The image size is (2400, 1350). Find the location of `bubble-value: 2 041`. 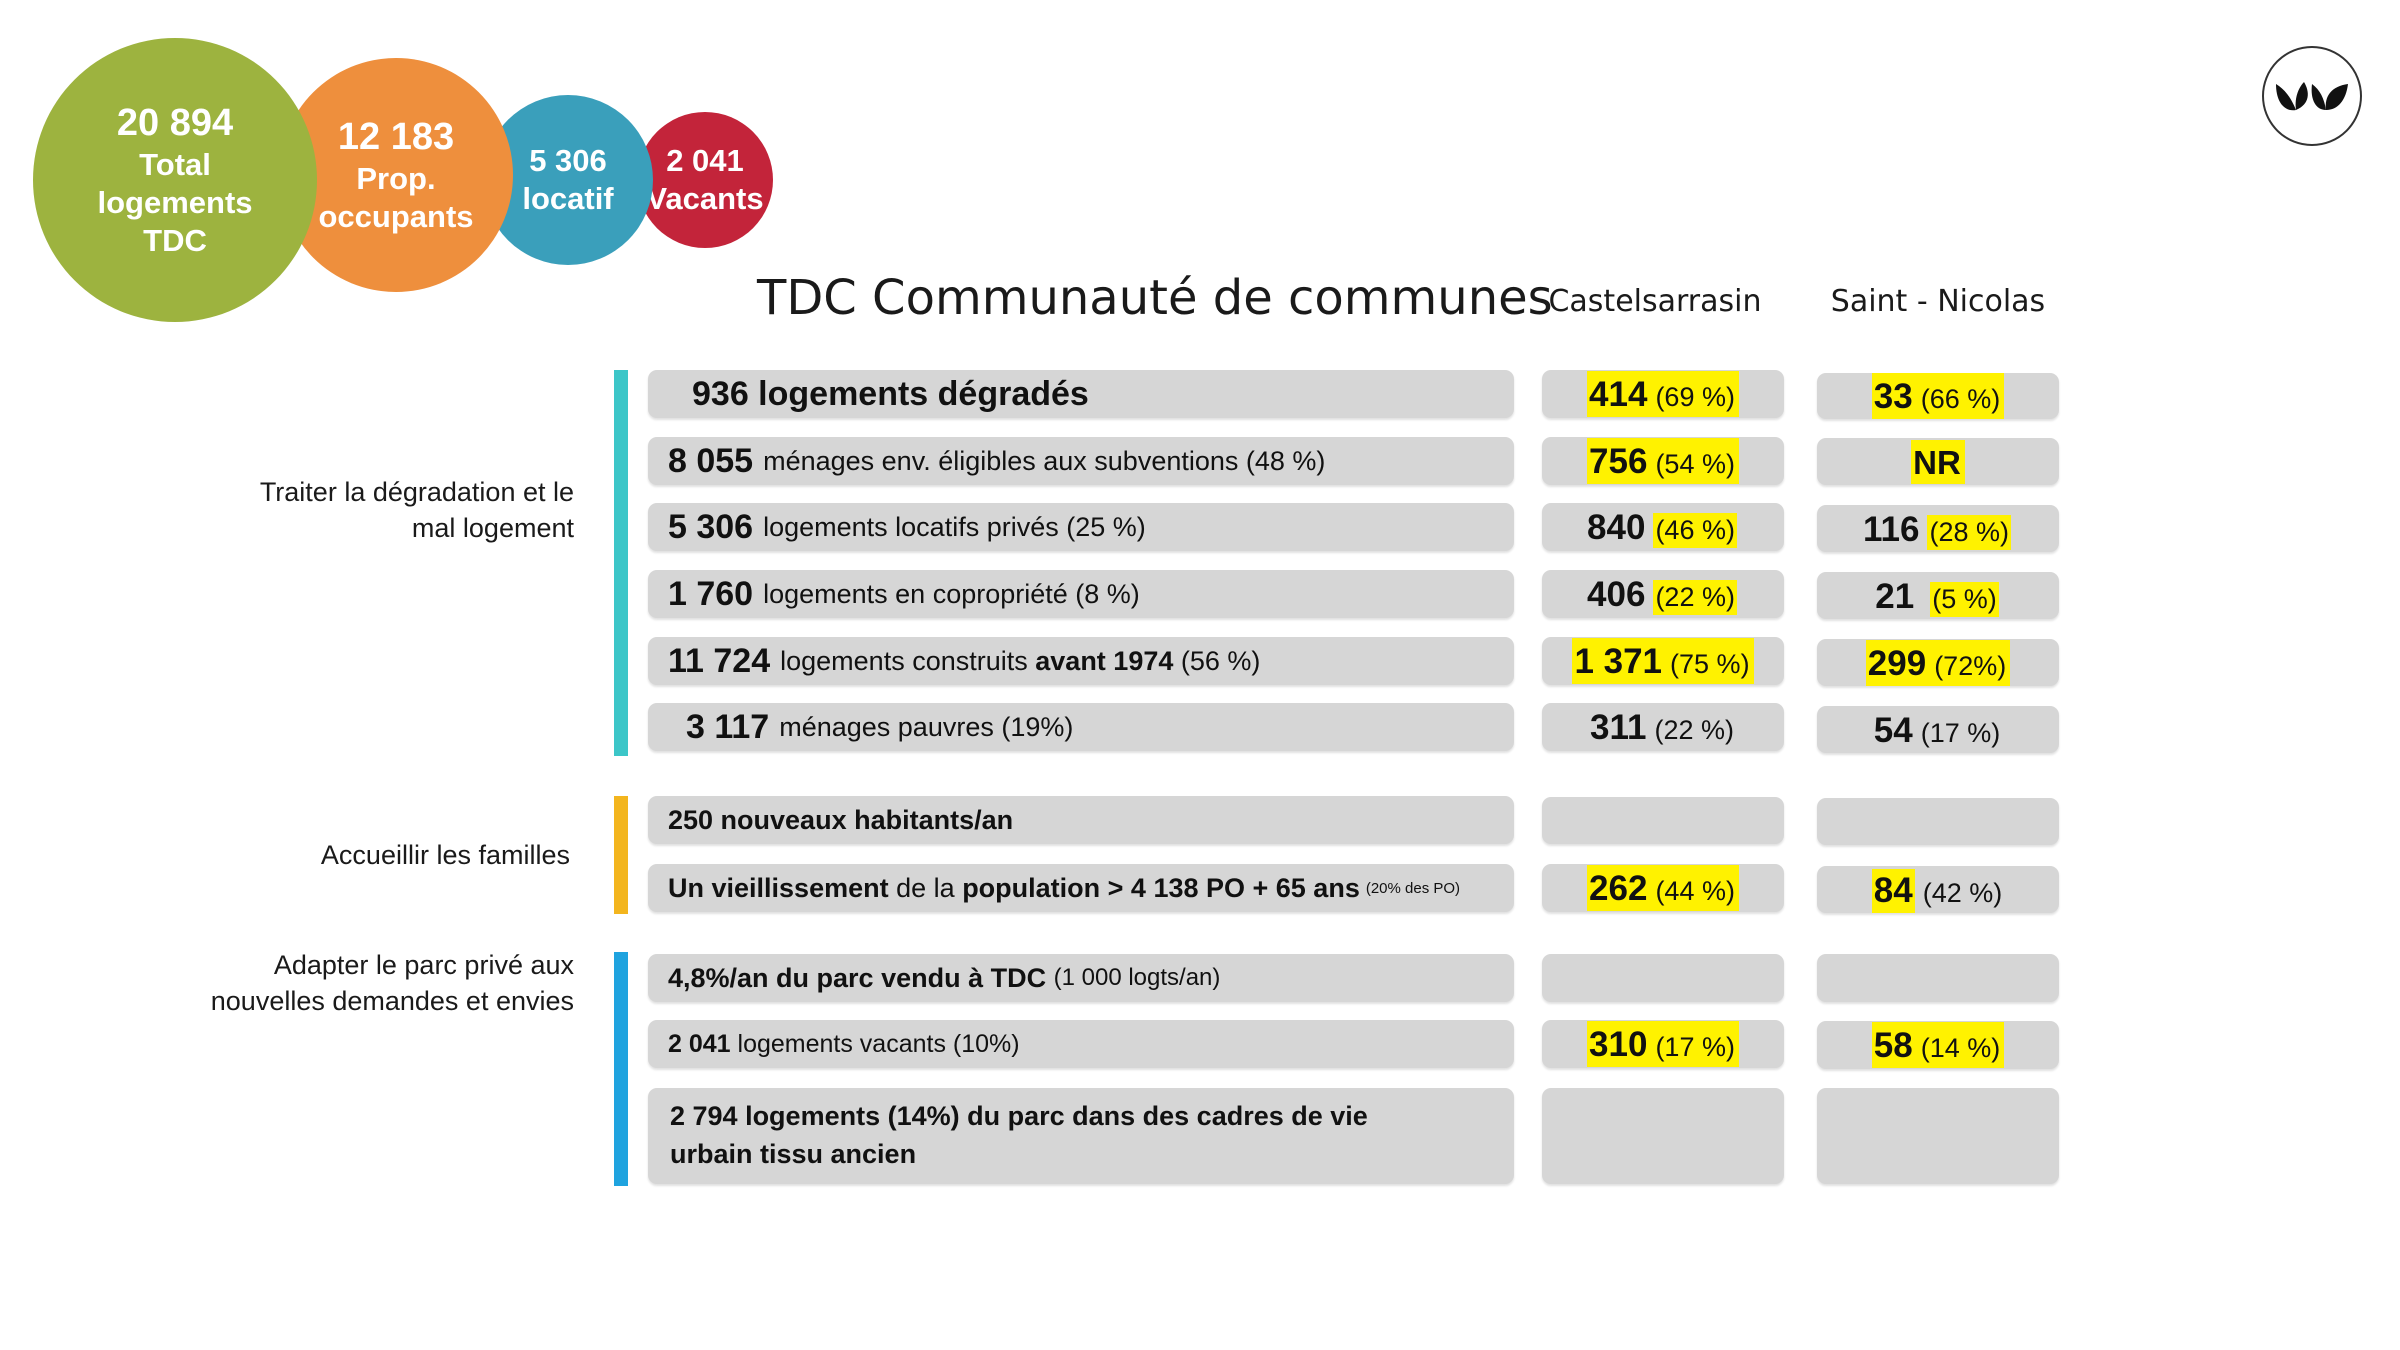

bubble-value: 2 041 is located at coordinates (705, 161).